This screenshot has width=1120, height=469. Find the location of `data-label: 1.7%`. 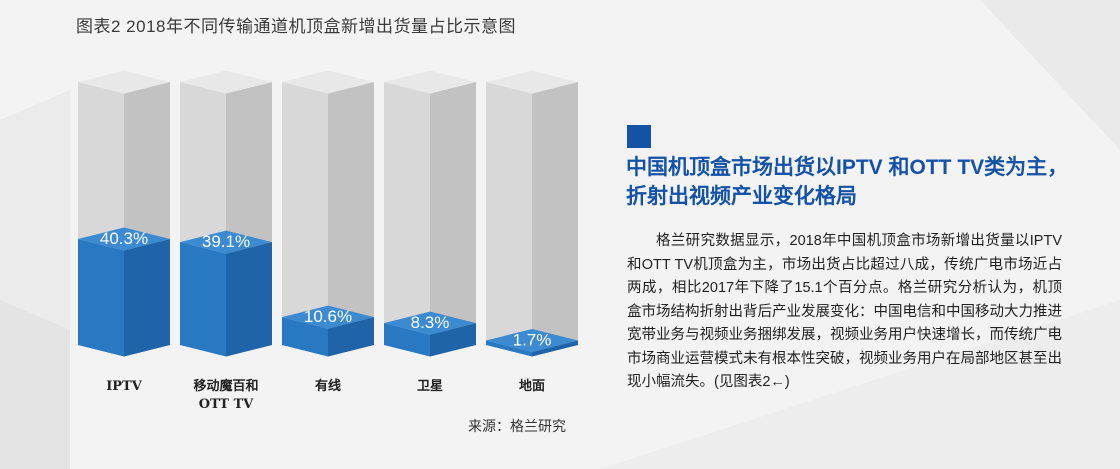

data-label: 1.7% is located at coordinates (532, 340).